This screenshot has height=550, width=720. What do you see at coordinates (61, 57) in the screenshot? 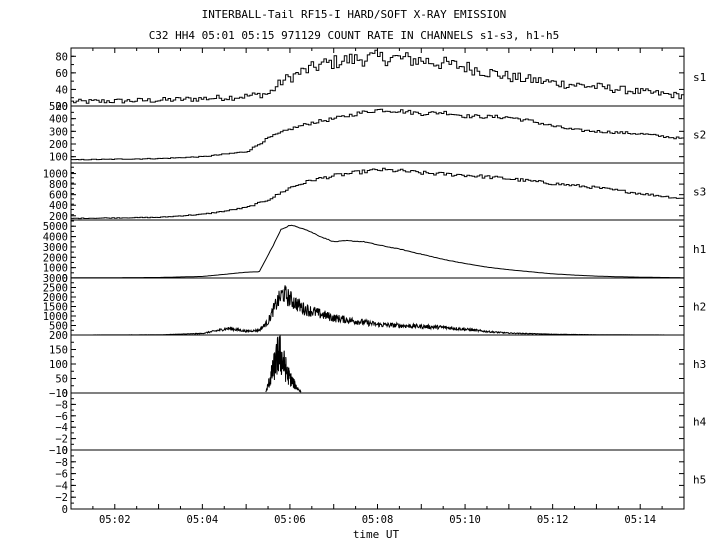
I see `y-tick-label-s1: 80` at bounding box center [61, 57].